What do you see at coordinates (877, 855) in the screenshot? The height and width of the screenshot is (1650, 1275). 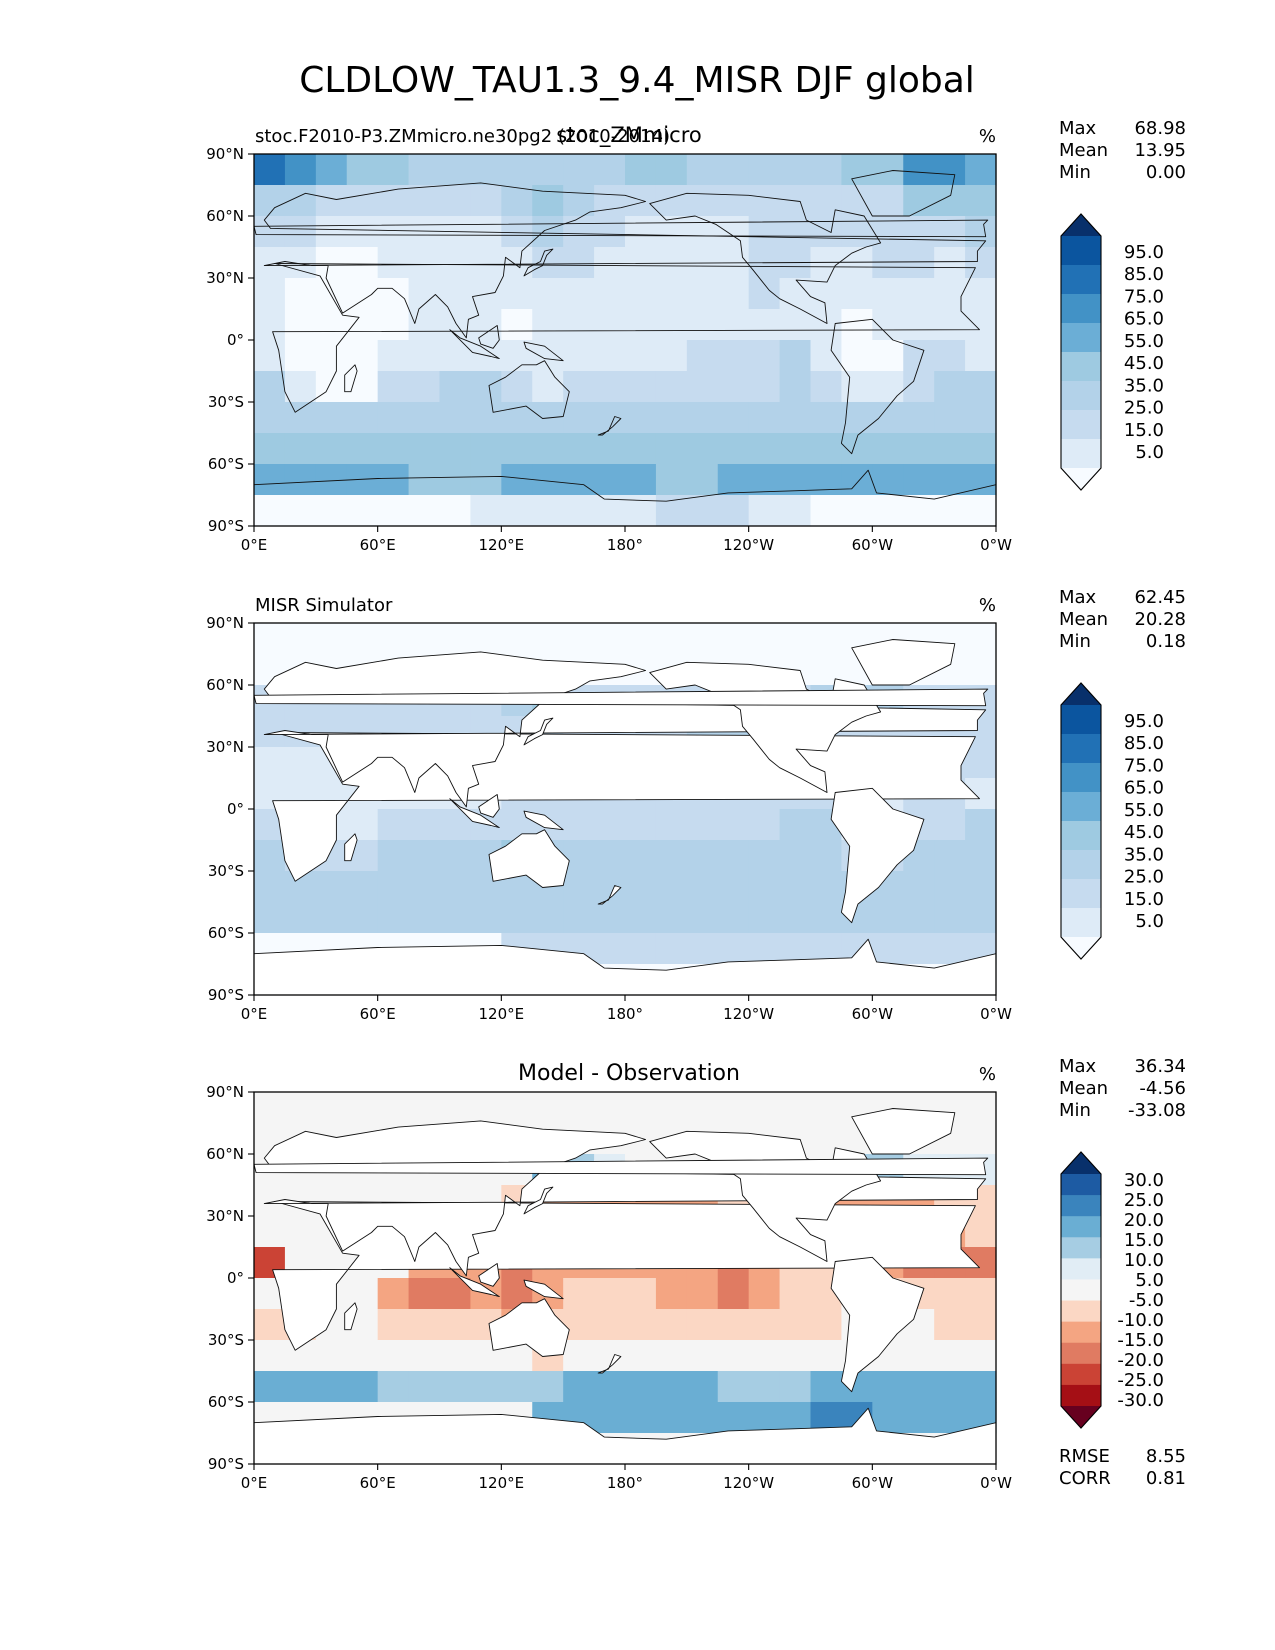 I see `landmass-south-america` at bounding box center [877, 855].